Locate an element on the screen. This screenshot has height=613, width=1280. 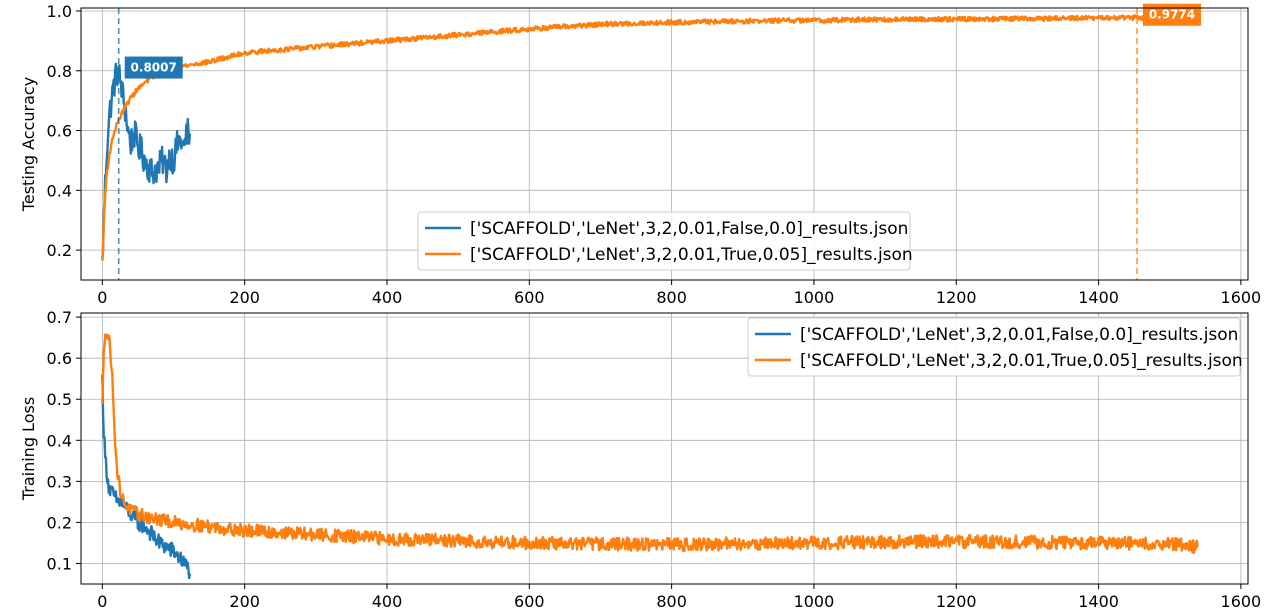
accuracy-y-axis-title: Testing Accuracy is located at coordinates (28, 144).